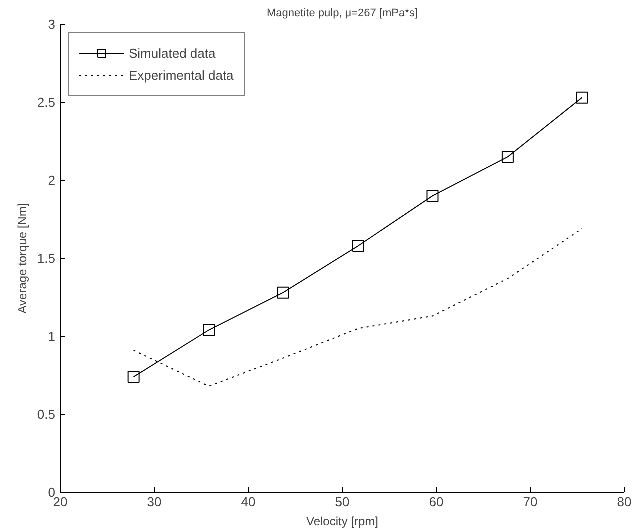  Describe the element at coordinates (342, 521) in the screenshot. I see `x-axis-title: Velocity [rpm]` at that location.